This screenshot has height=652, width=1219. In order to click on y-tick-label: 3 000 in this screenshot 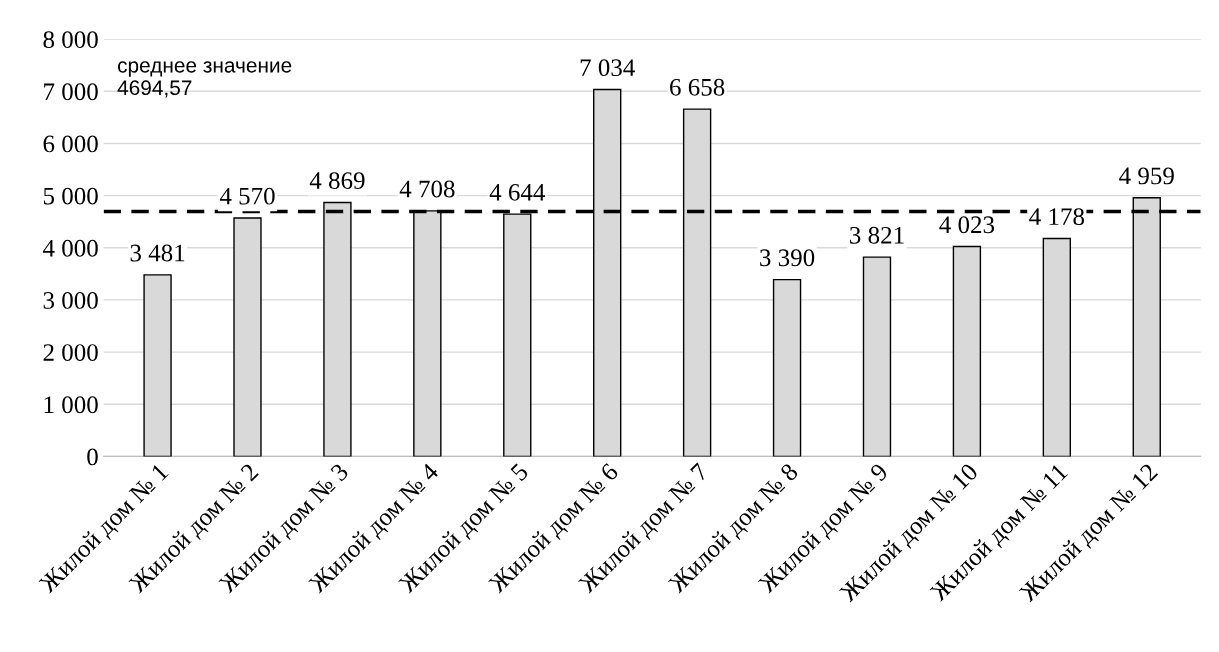, I will do `click(70, 300)`.